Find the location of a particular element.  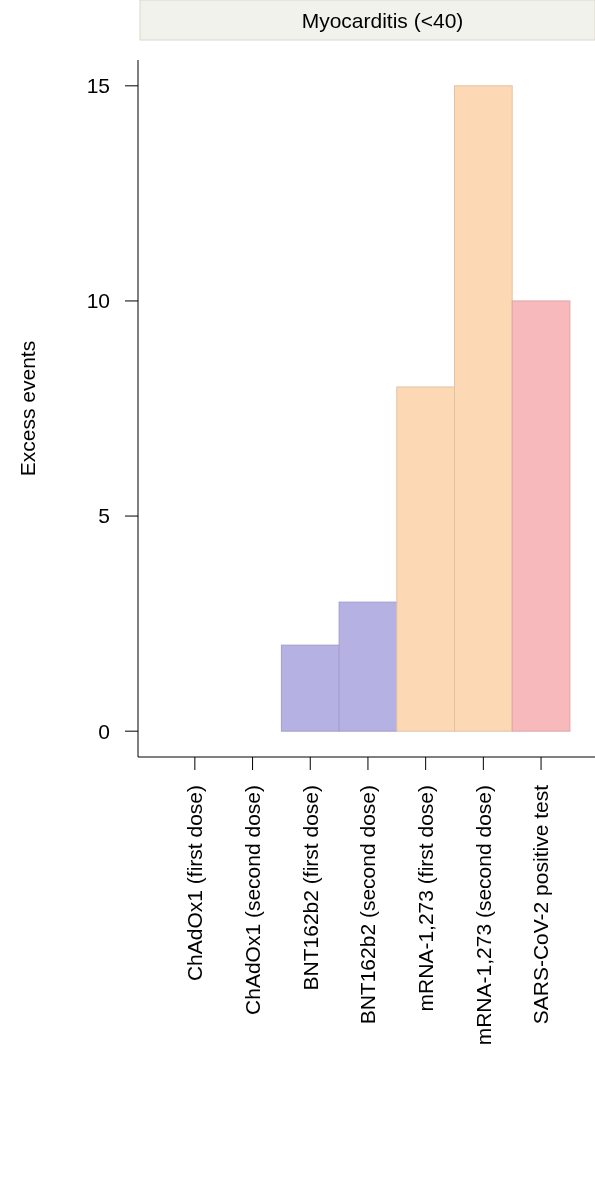

x-tick-label: mRNA-1,273 (second dose) is located at coordinates (483, 915).